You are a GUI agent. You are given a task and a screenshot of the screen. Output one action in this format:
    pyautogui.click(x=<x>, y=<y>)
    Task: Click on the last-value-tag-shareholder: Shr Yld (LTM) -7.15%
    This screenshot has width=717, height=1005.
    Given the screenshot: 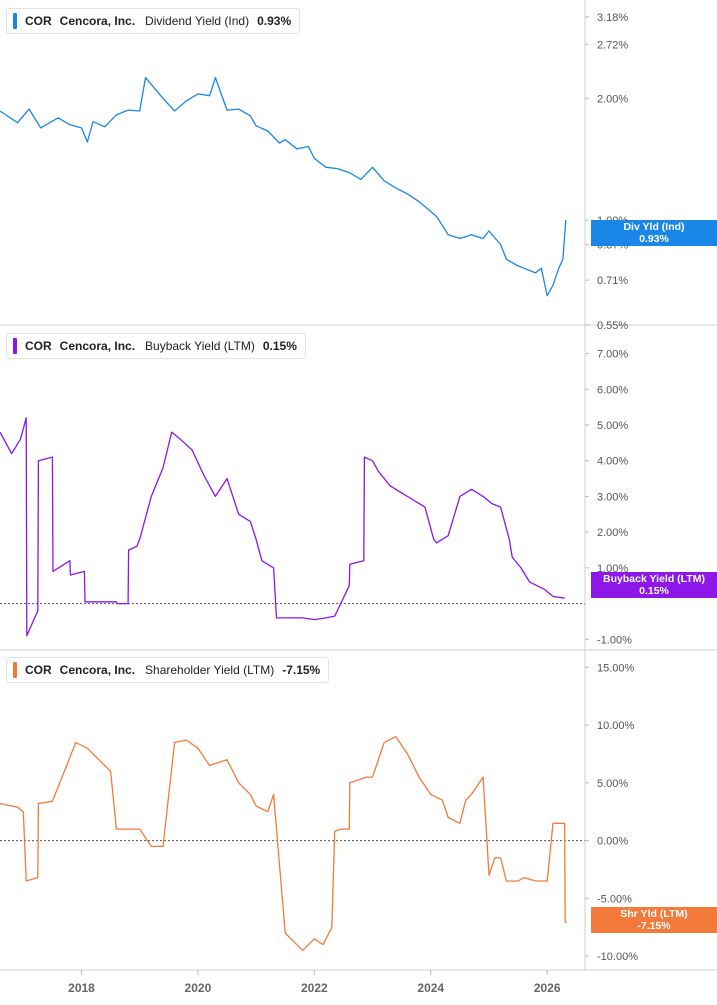 What is the action you would take?
    pyautogui.click(x=654, y=920)
    